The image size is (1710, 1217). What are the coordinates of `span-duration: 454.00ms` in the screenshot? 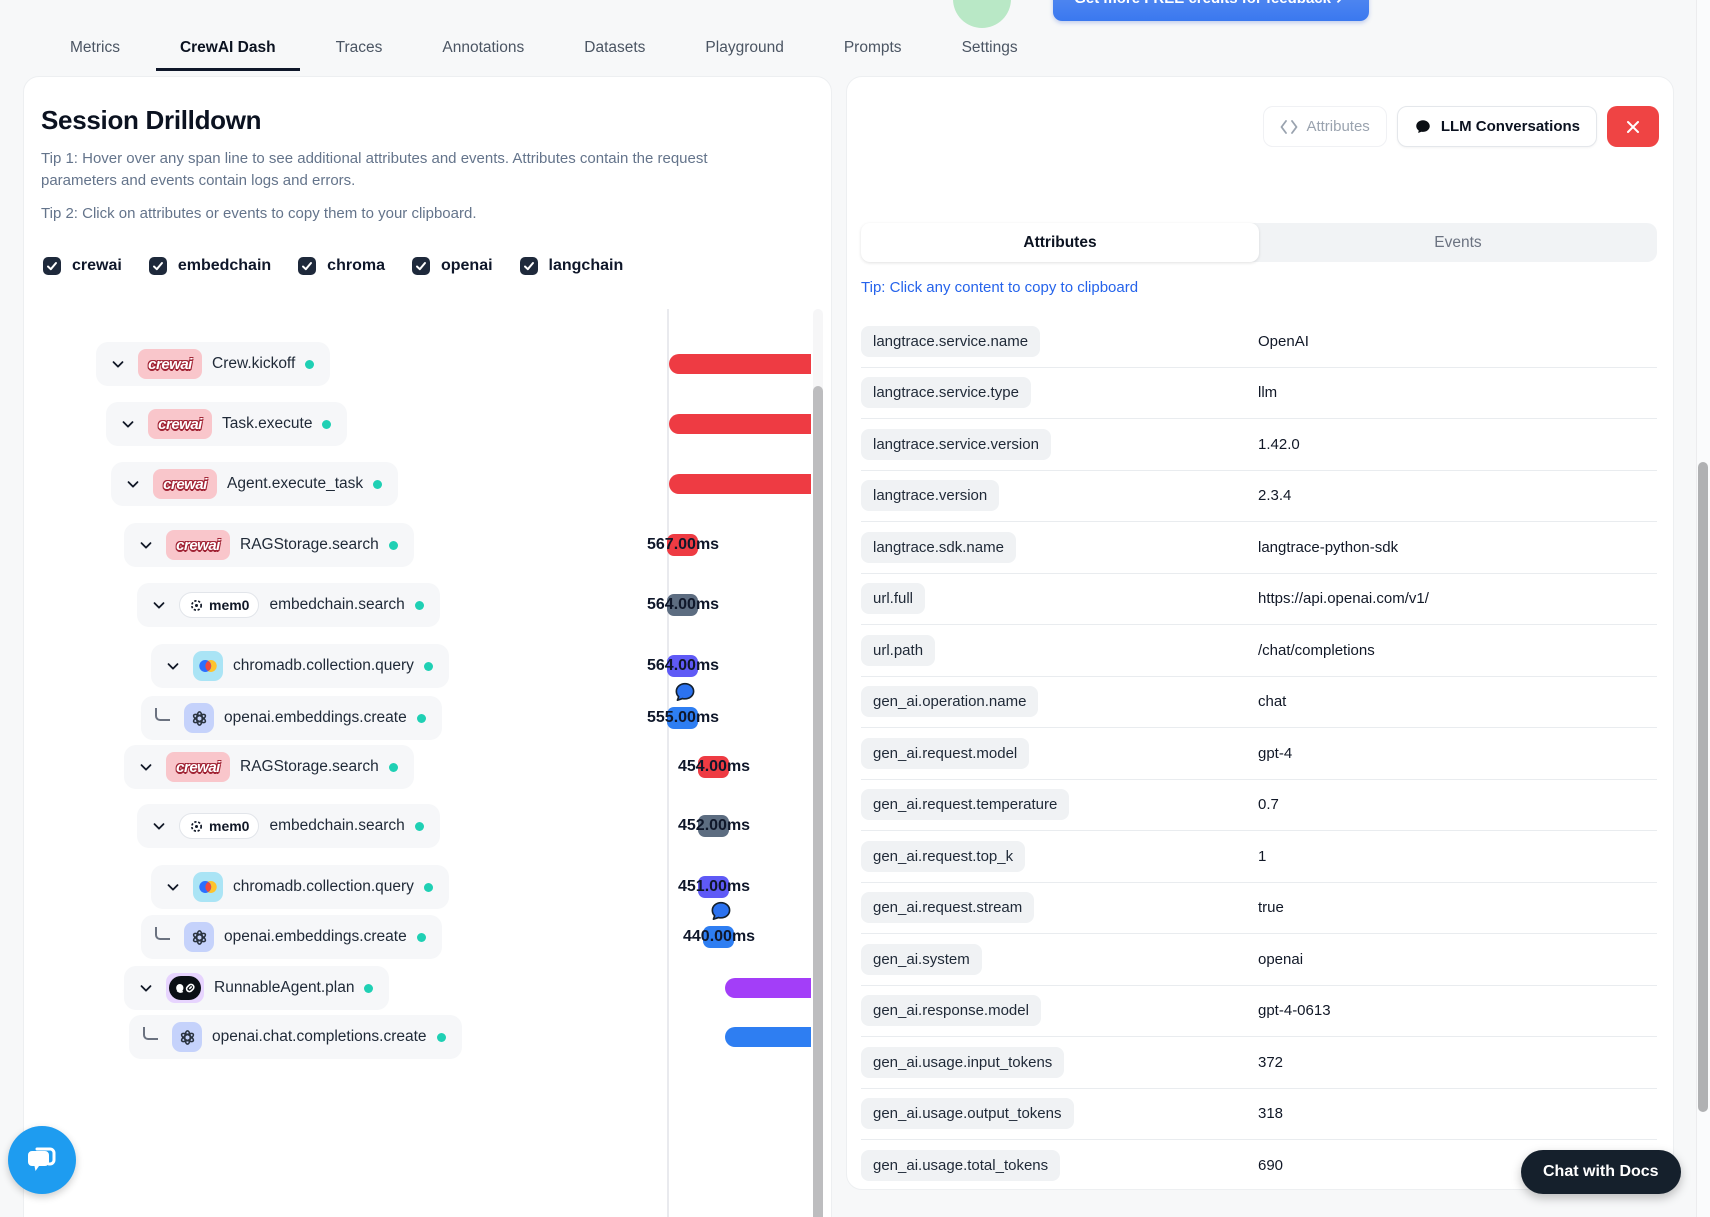 It's located at (714, 767).